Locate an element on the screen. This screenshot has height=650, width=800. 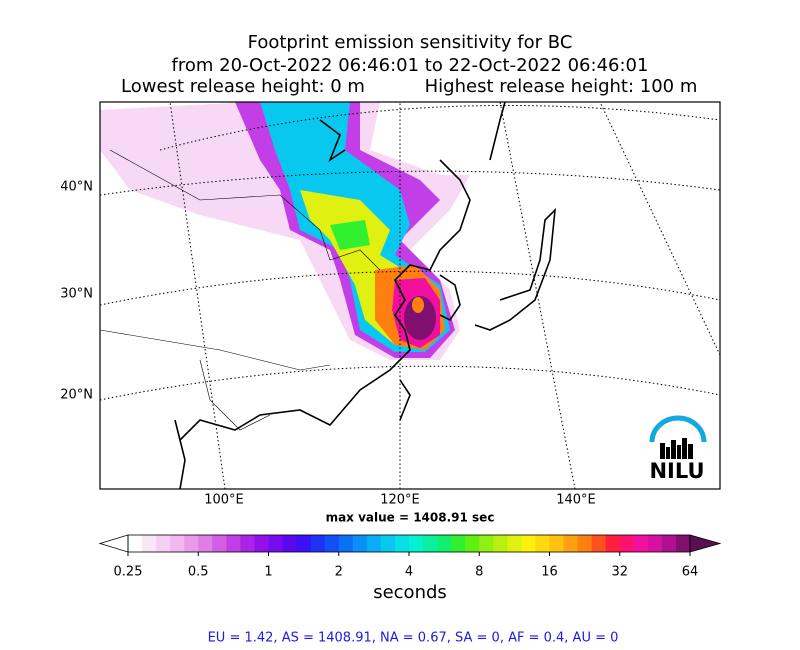
colorbar-tick-label: 64 is located at coordinates (690, 572).